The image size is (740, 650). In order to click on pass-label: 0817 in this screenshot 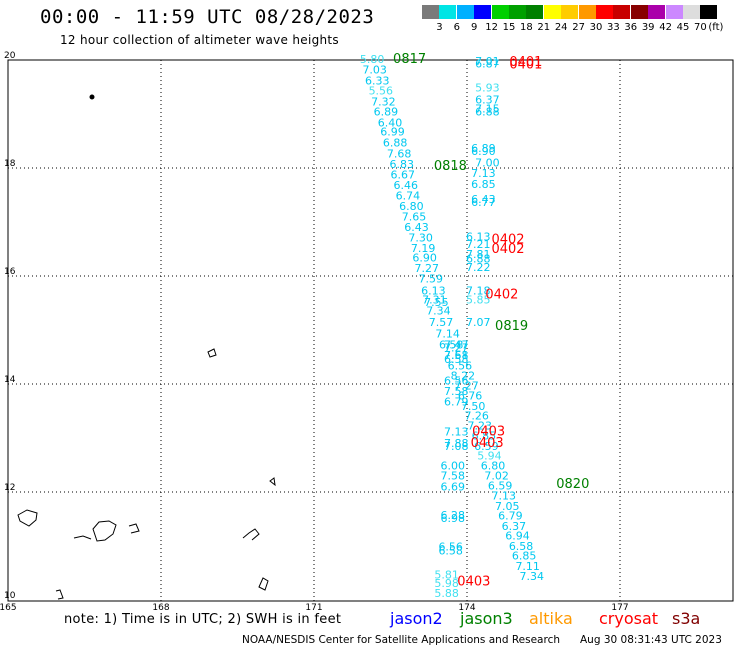, I will do `click(409, 59)`.